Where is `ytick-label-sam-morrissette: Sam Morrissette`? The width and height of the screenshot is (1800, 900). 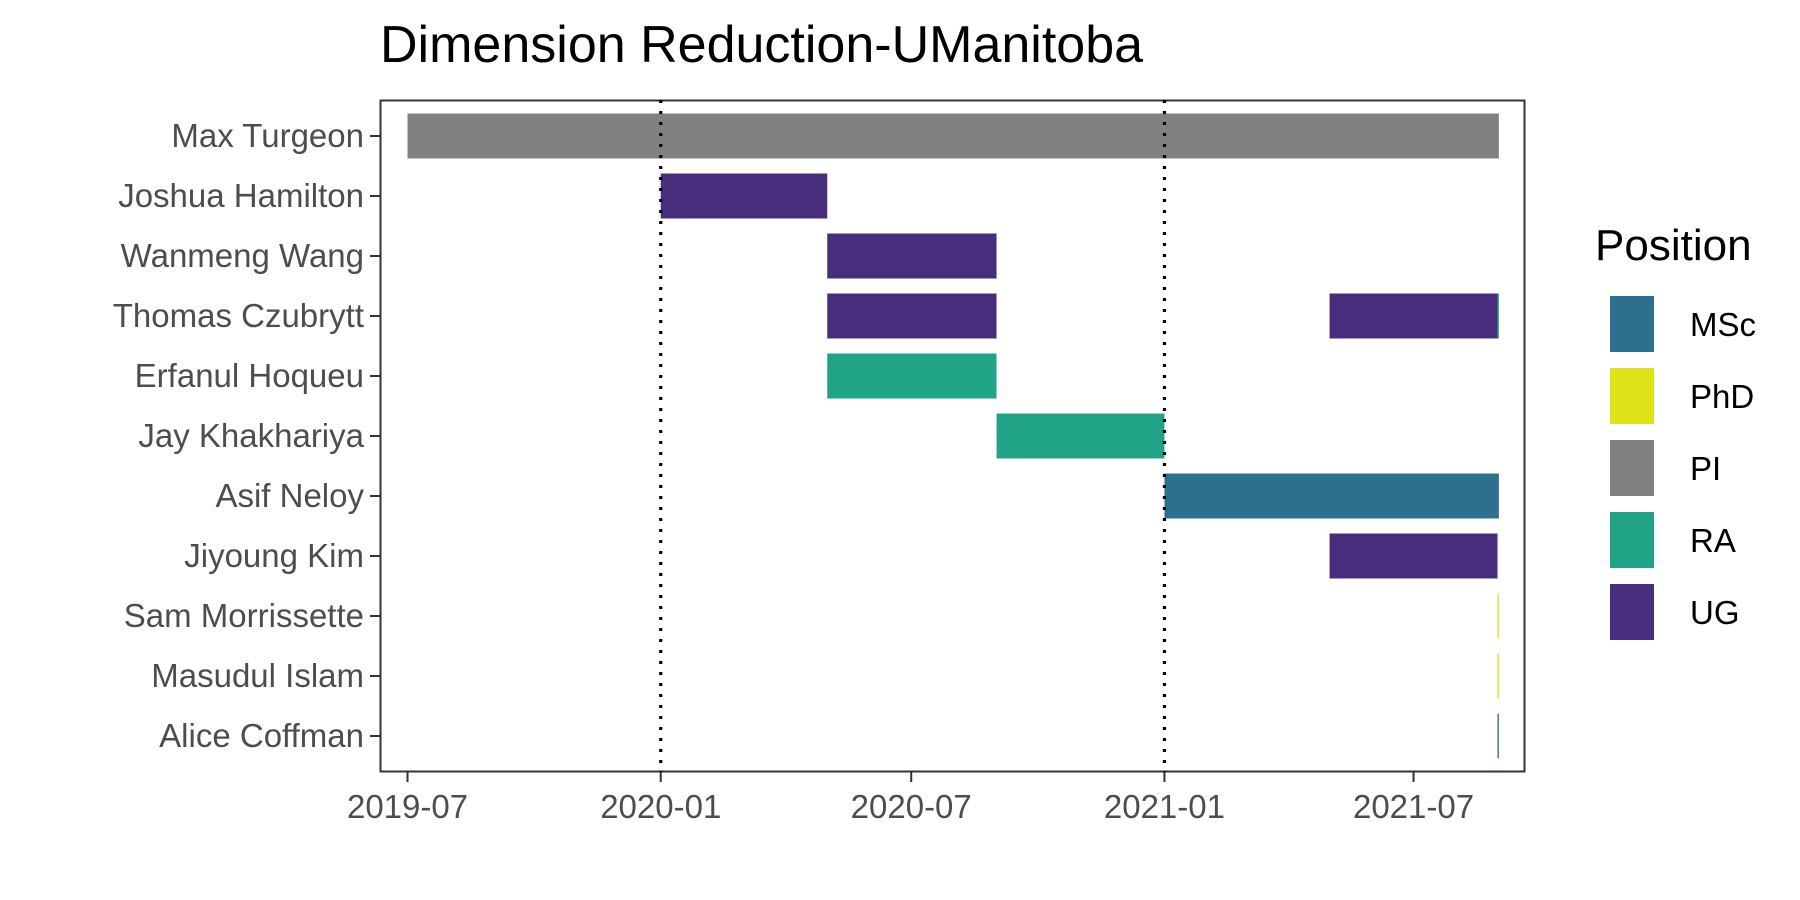
ytick-label-sam-morrissette: Sam Morrissette is located at coordinates (244, 615).